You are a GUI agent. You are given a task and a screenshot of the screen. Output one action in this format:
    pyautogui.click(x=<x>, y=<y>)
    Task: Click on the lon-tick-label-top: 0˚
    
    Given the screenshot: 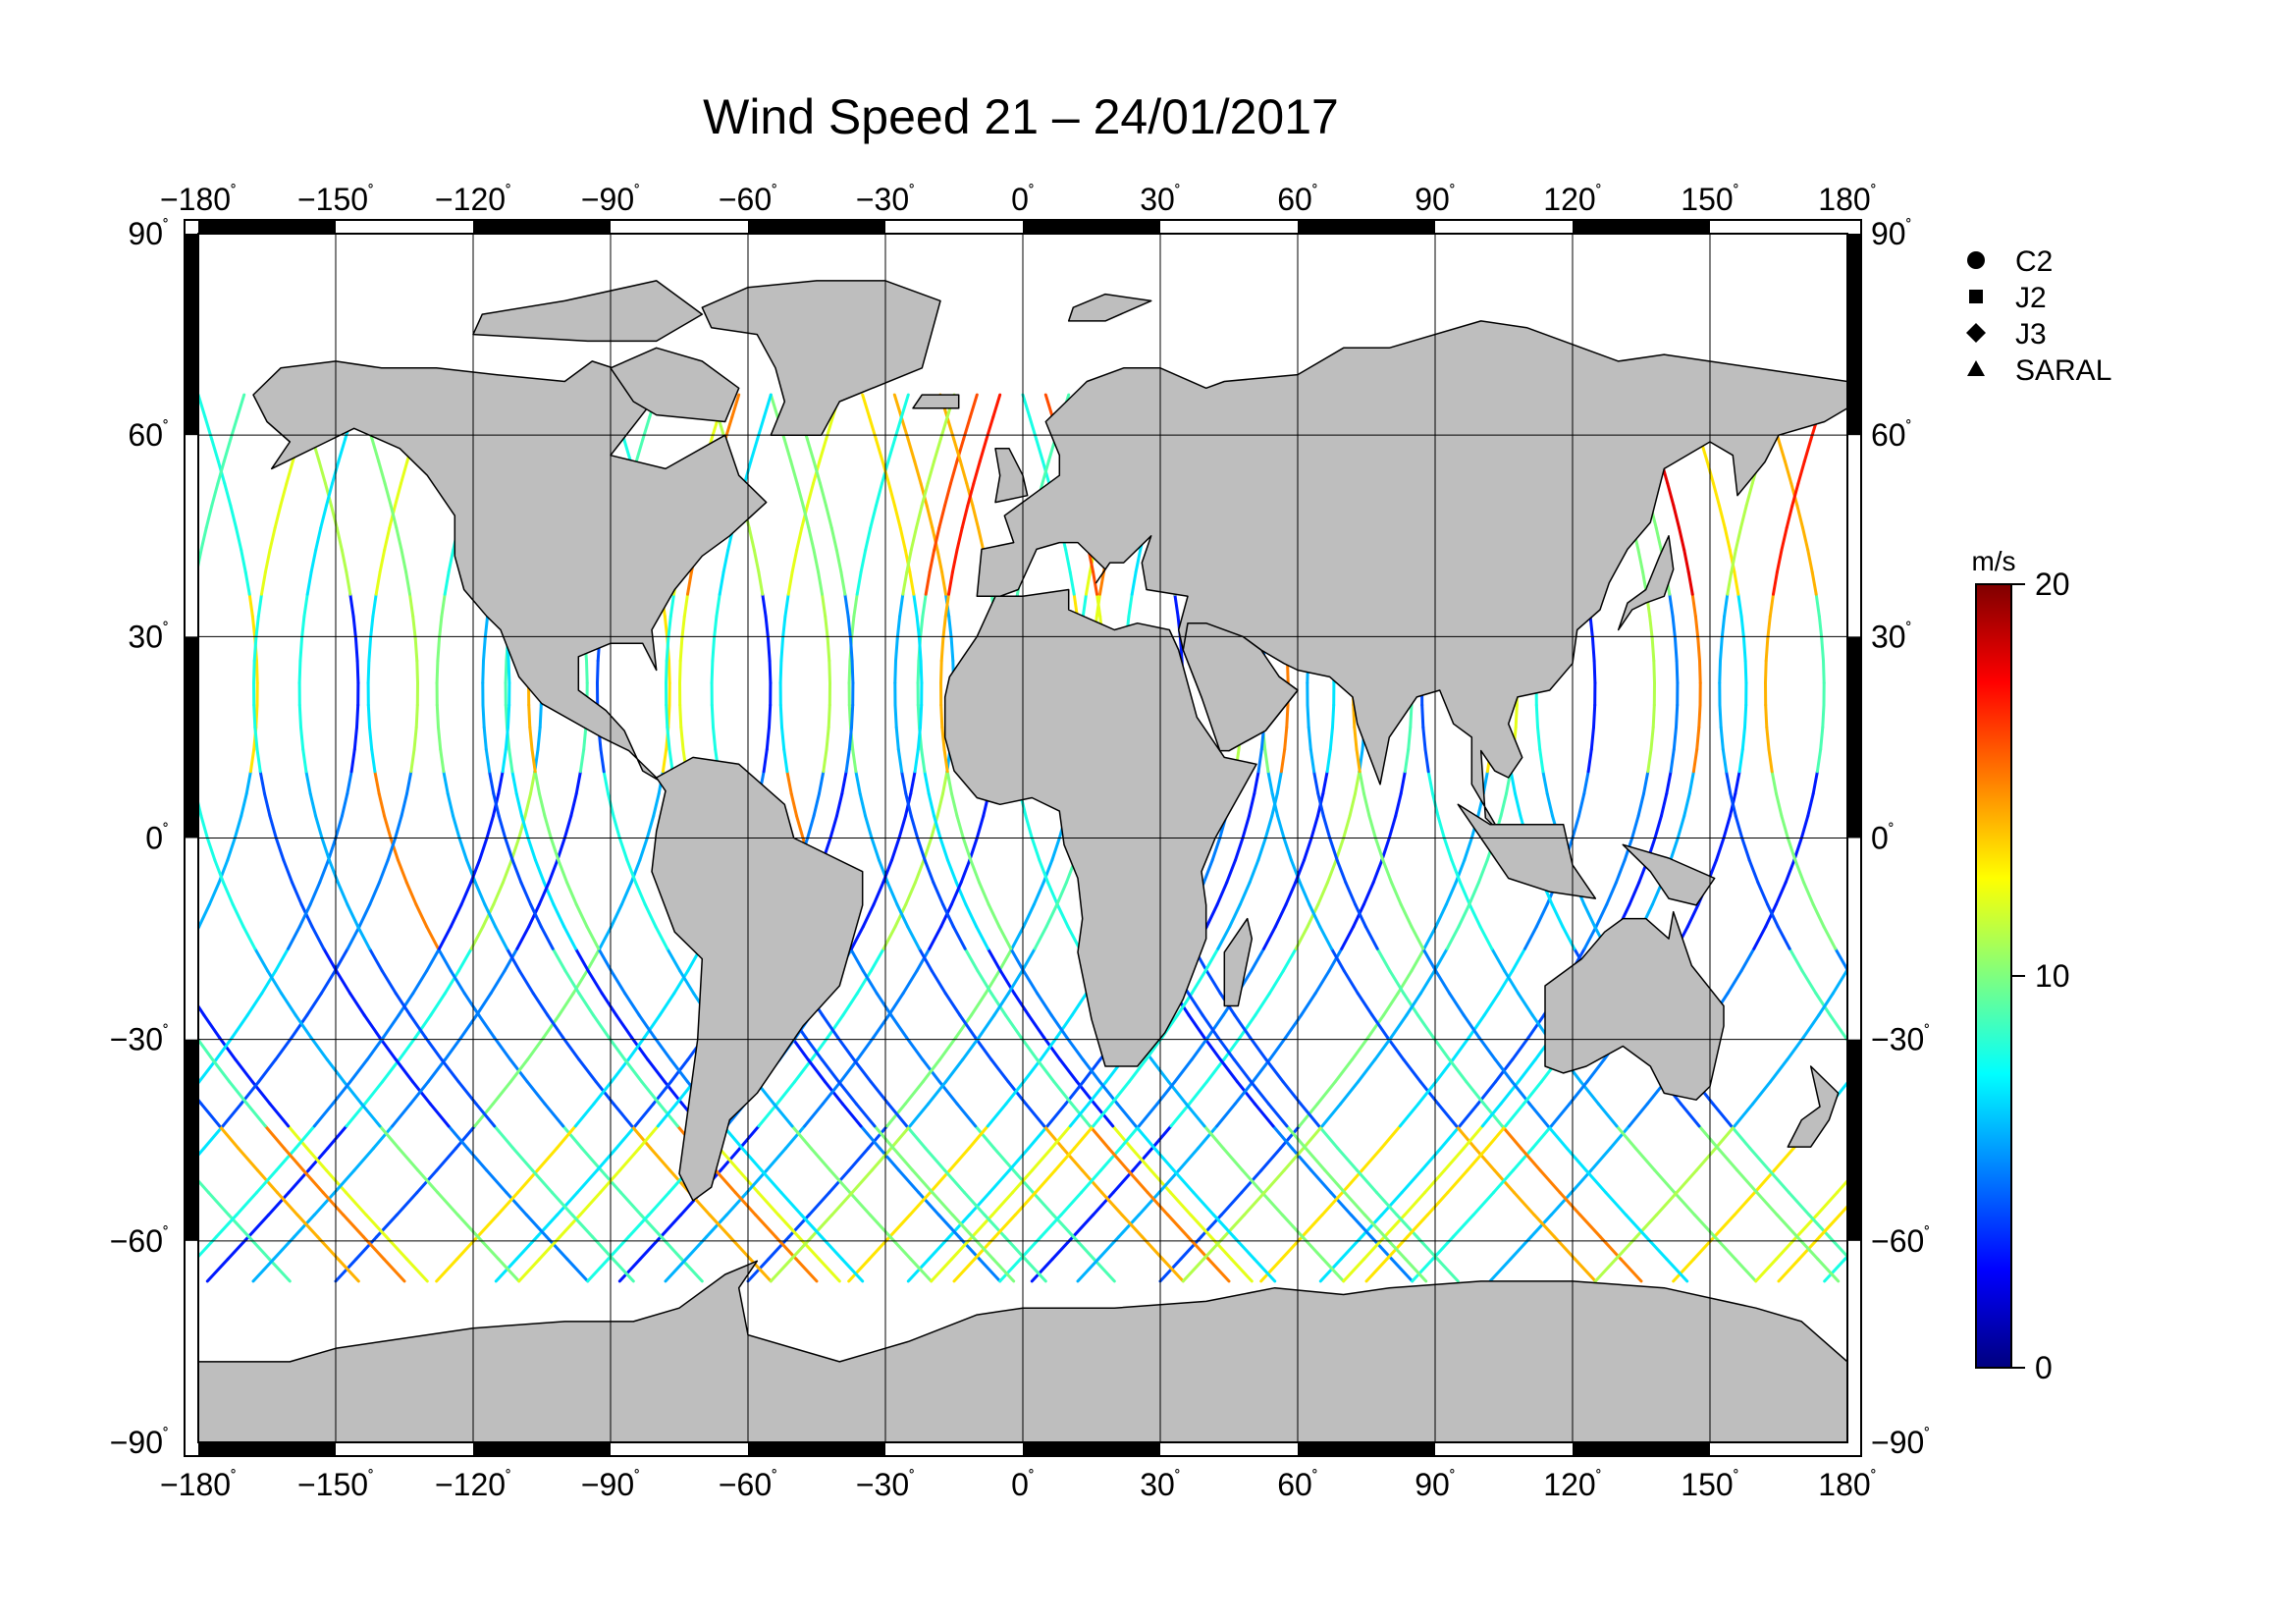 What is the action you would take?
    pyautogui.click(x=1023, y=200)
    